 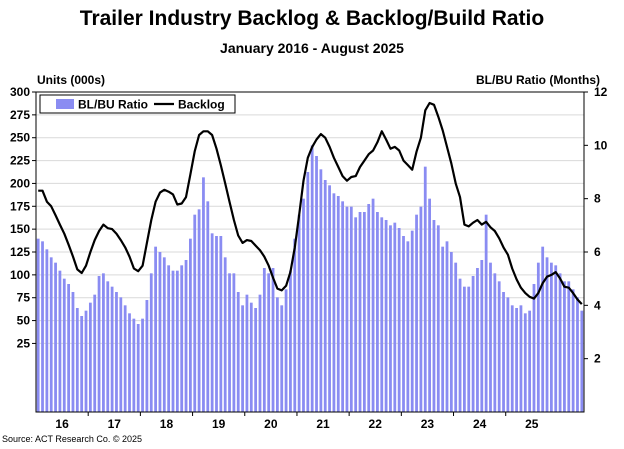 What do you see at coordinates (312, 48) in the screenshot?
I see `chart-subtitle: January 2016 - August 2025` at bounding box center [312, 48].